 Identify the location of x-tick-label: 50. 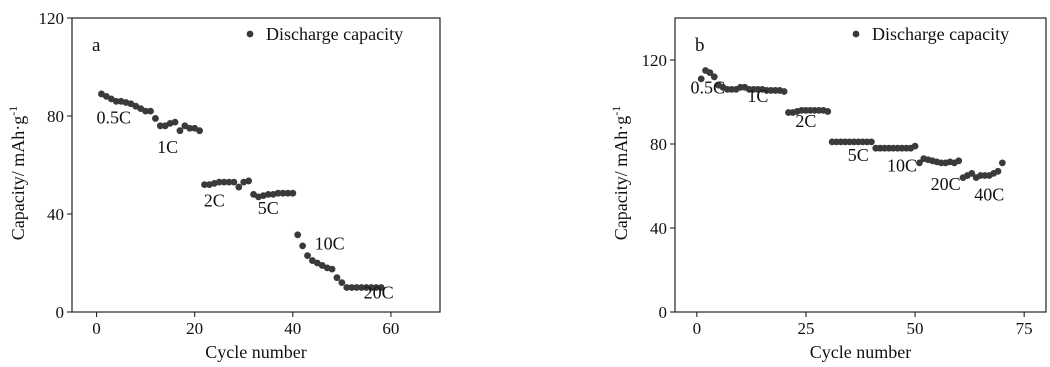
(915, 328).